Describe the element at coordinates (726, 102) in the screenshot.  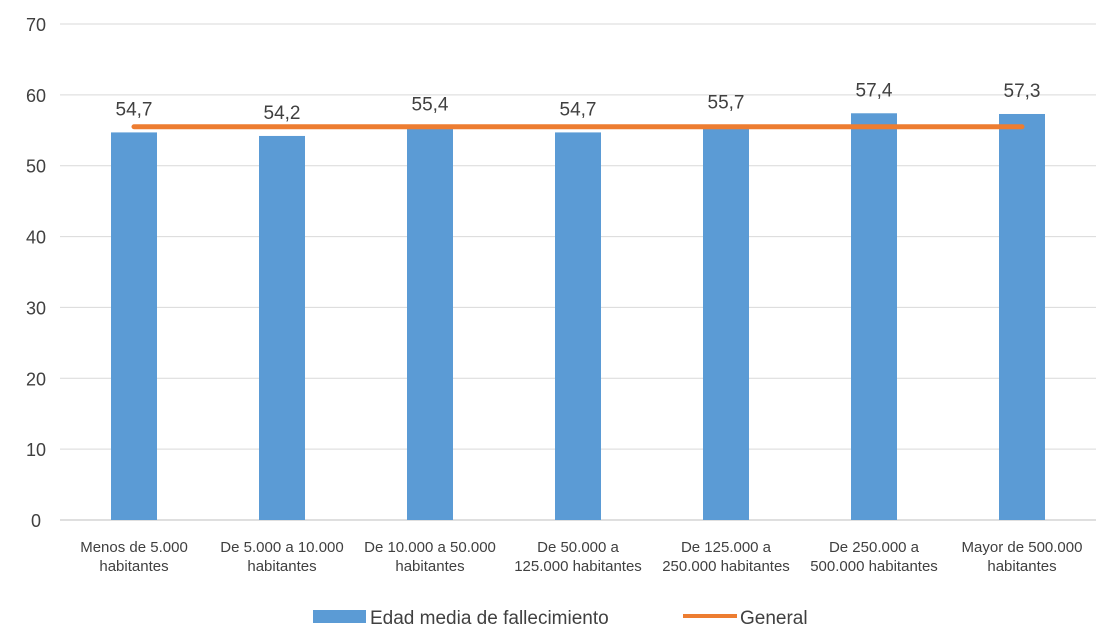
I see `data-label: 55,7` at that location.